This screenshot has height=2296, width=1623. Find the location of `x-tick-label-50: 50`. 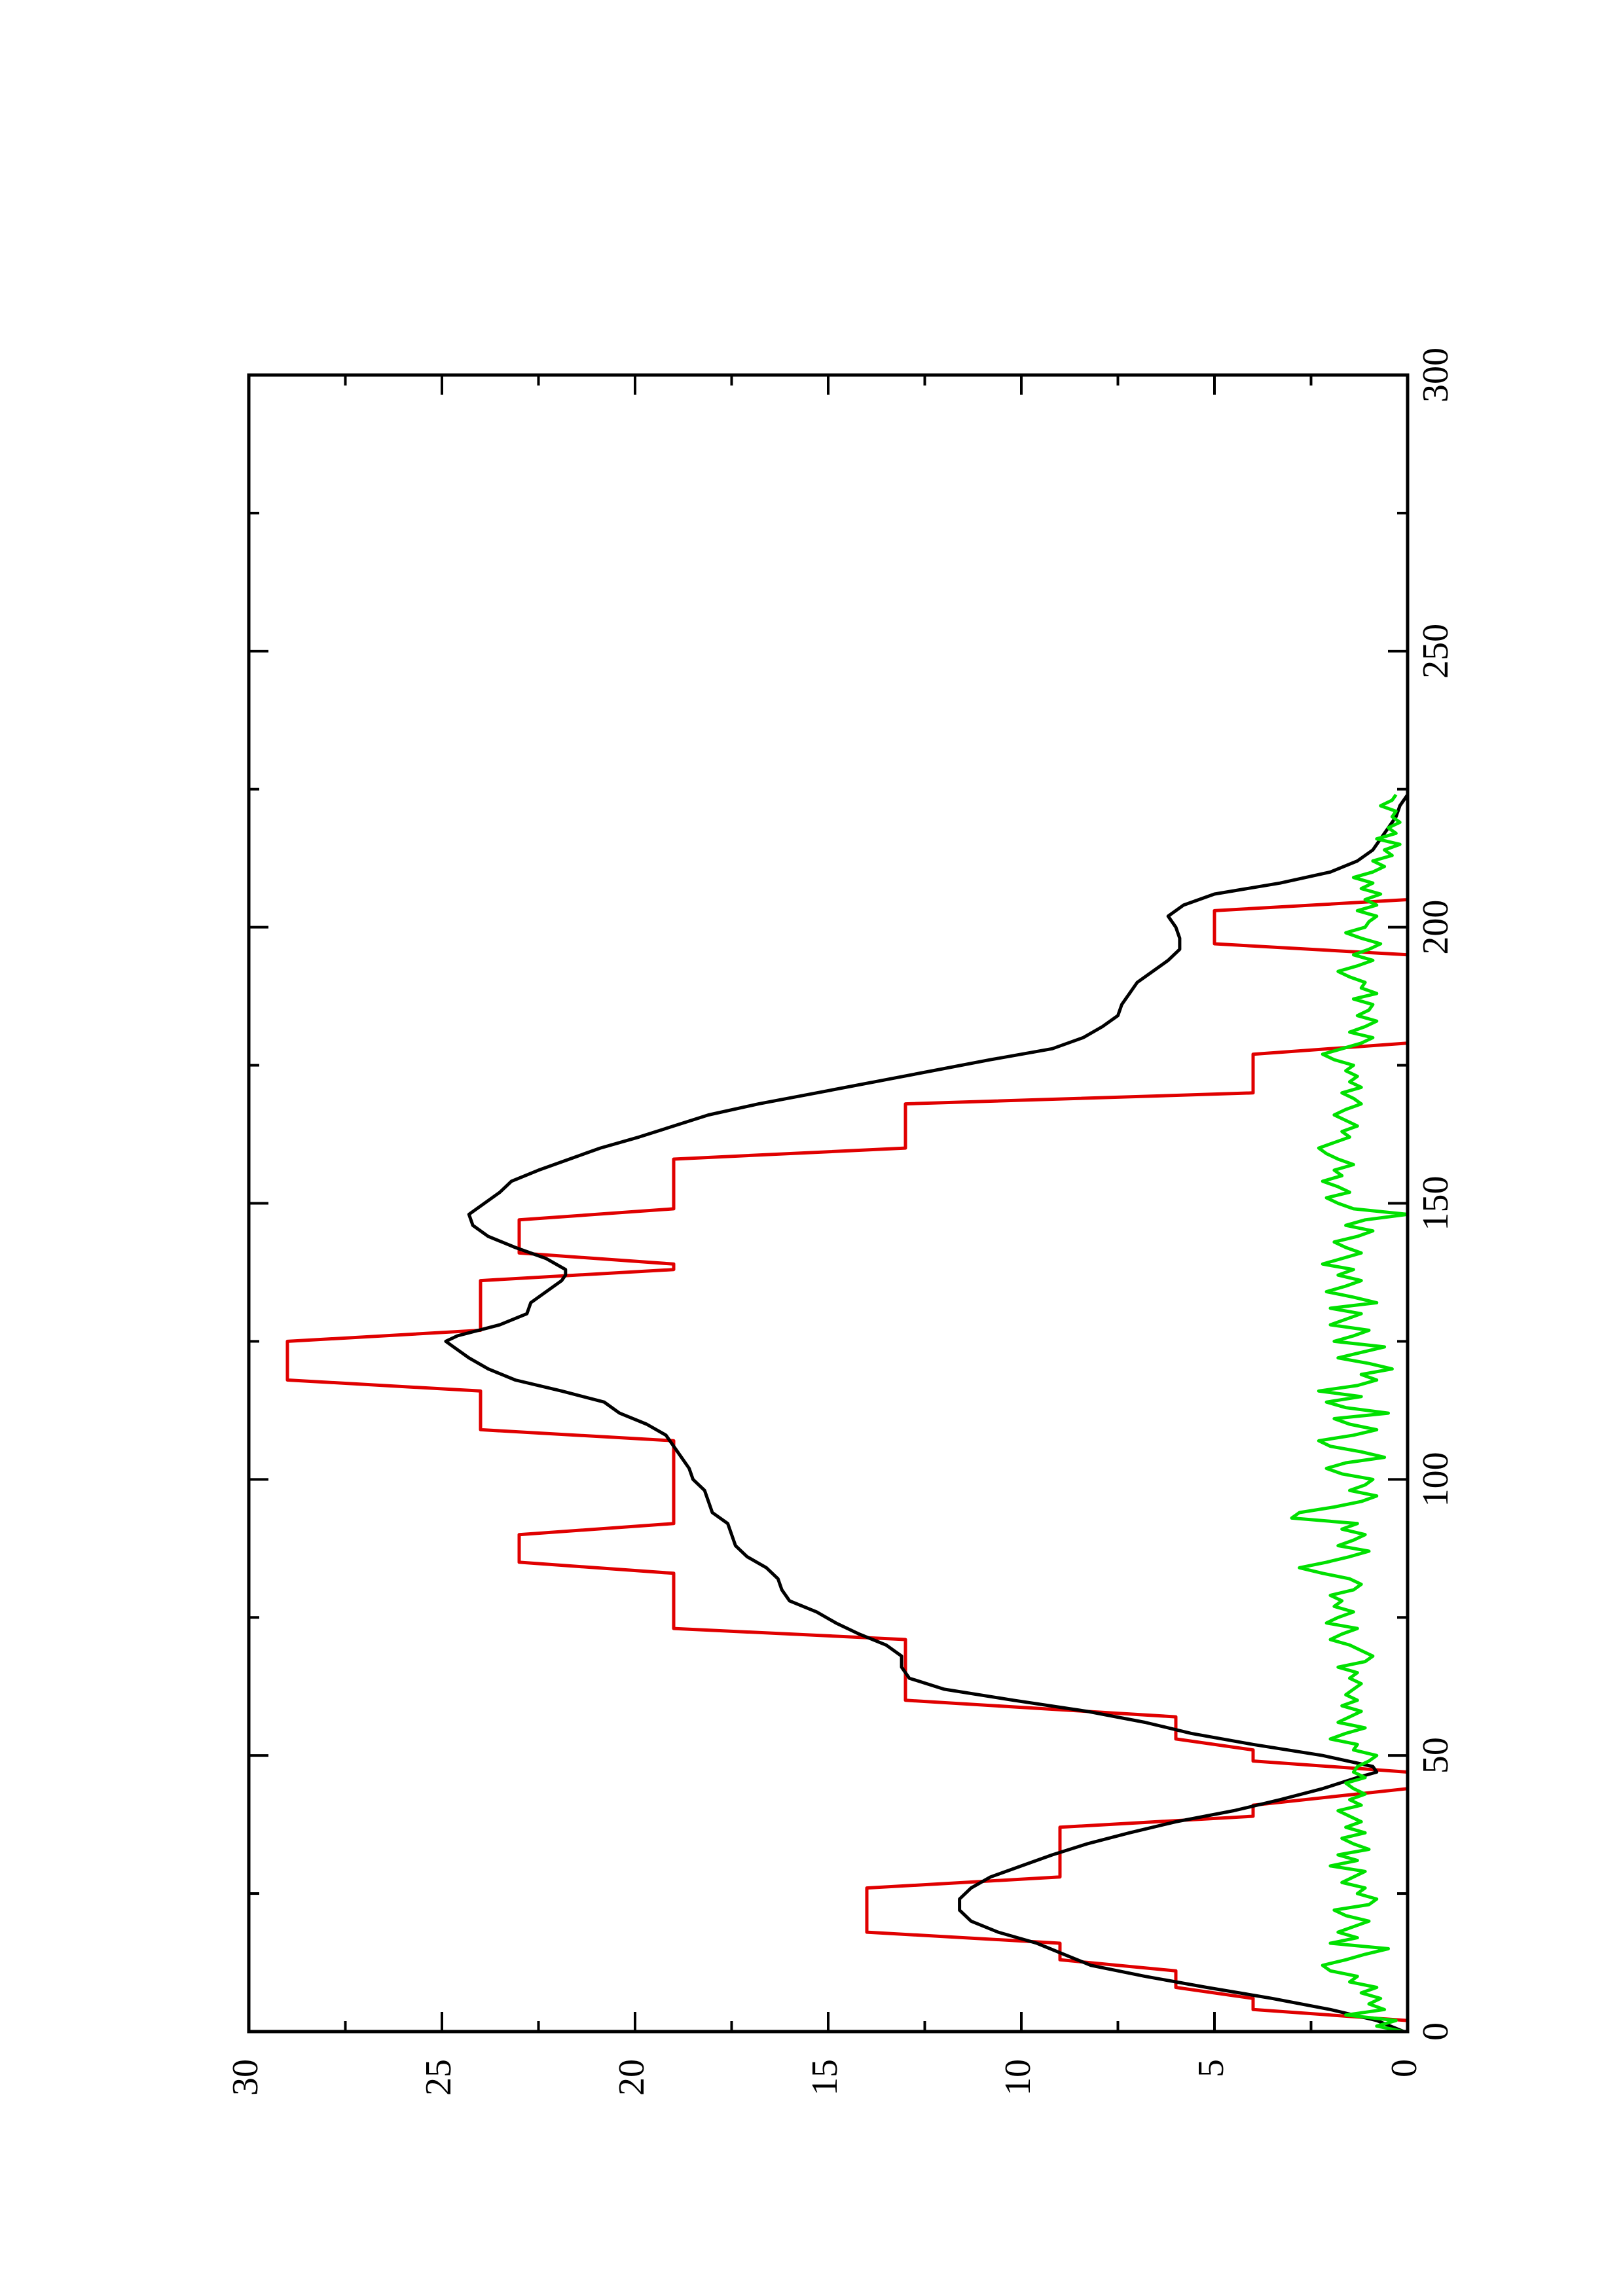

x-tick-label-50: 50 is located at coordinates (1435, 1755).